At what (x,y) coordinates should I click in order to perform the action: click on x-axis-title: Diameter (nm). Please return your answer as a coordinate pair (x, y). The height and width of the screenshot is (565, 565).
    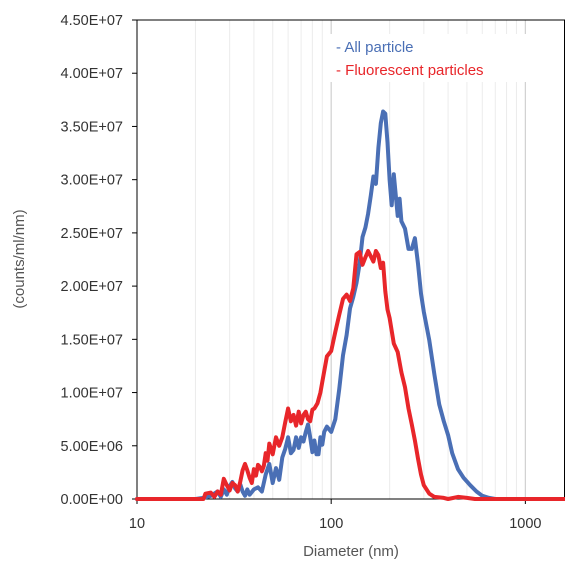
    Looking at the image, I should click on (351, 551).